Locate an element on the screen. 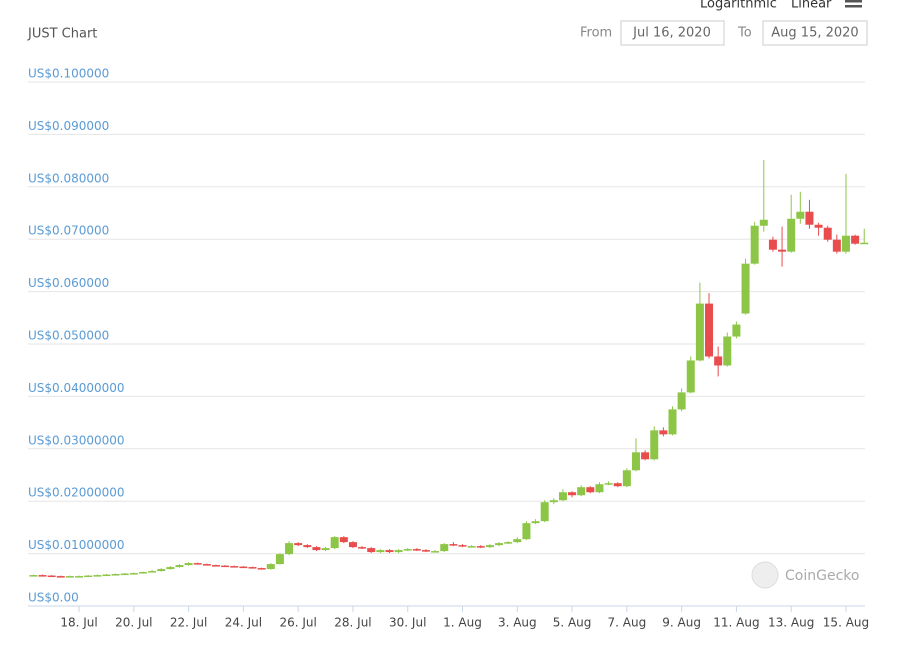 The image size is (911, 655). x-tick-label: 3. Aug is located at coordinates (517, 623).